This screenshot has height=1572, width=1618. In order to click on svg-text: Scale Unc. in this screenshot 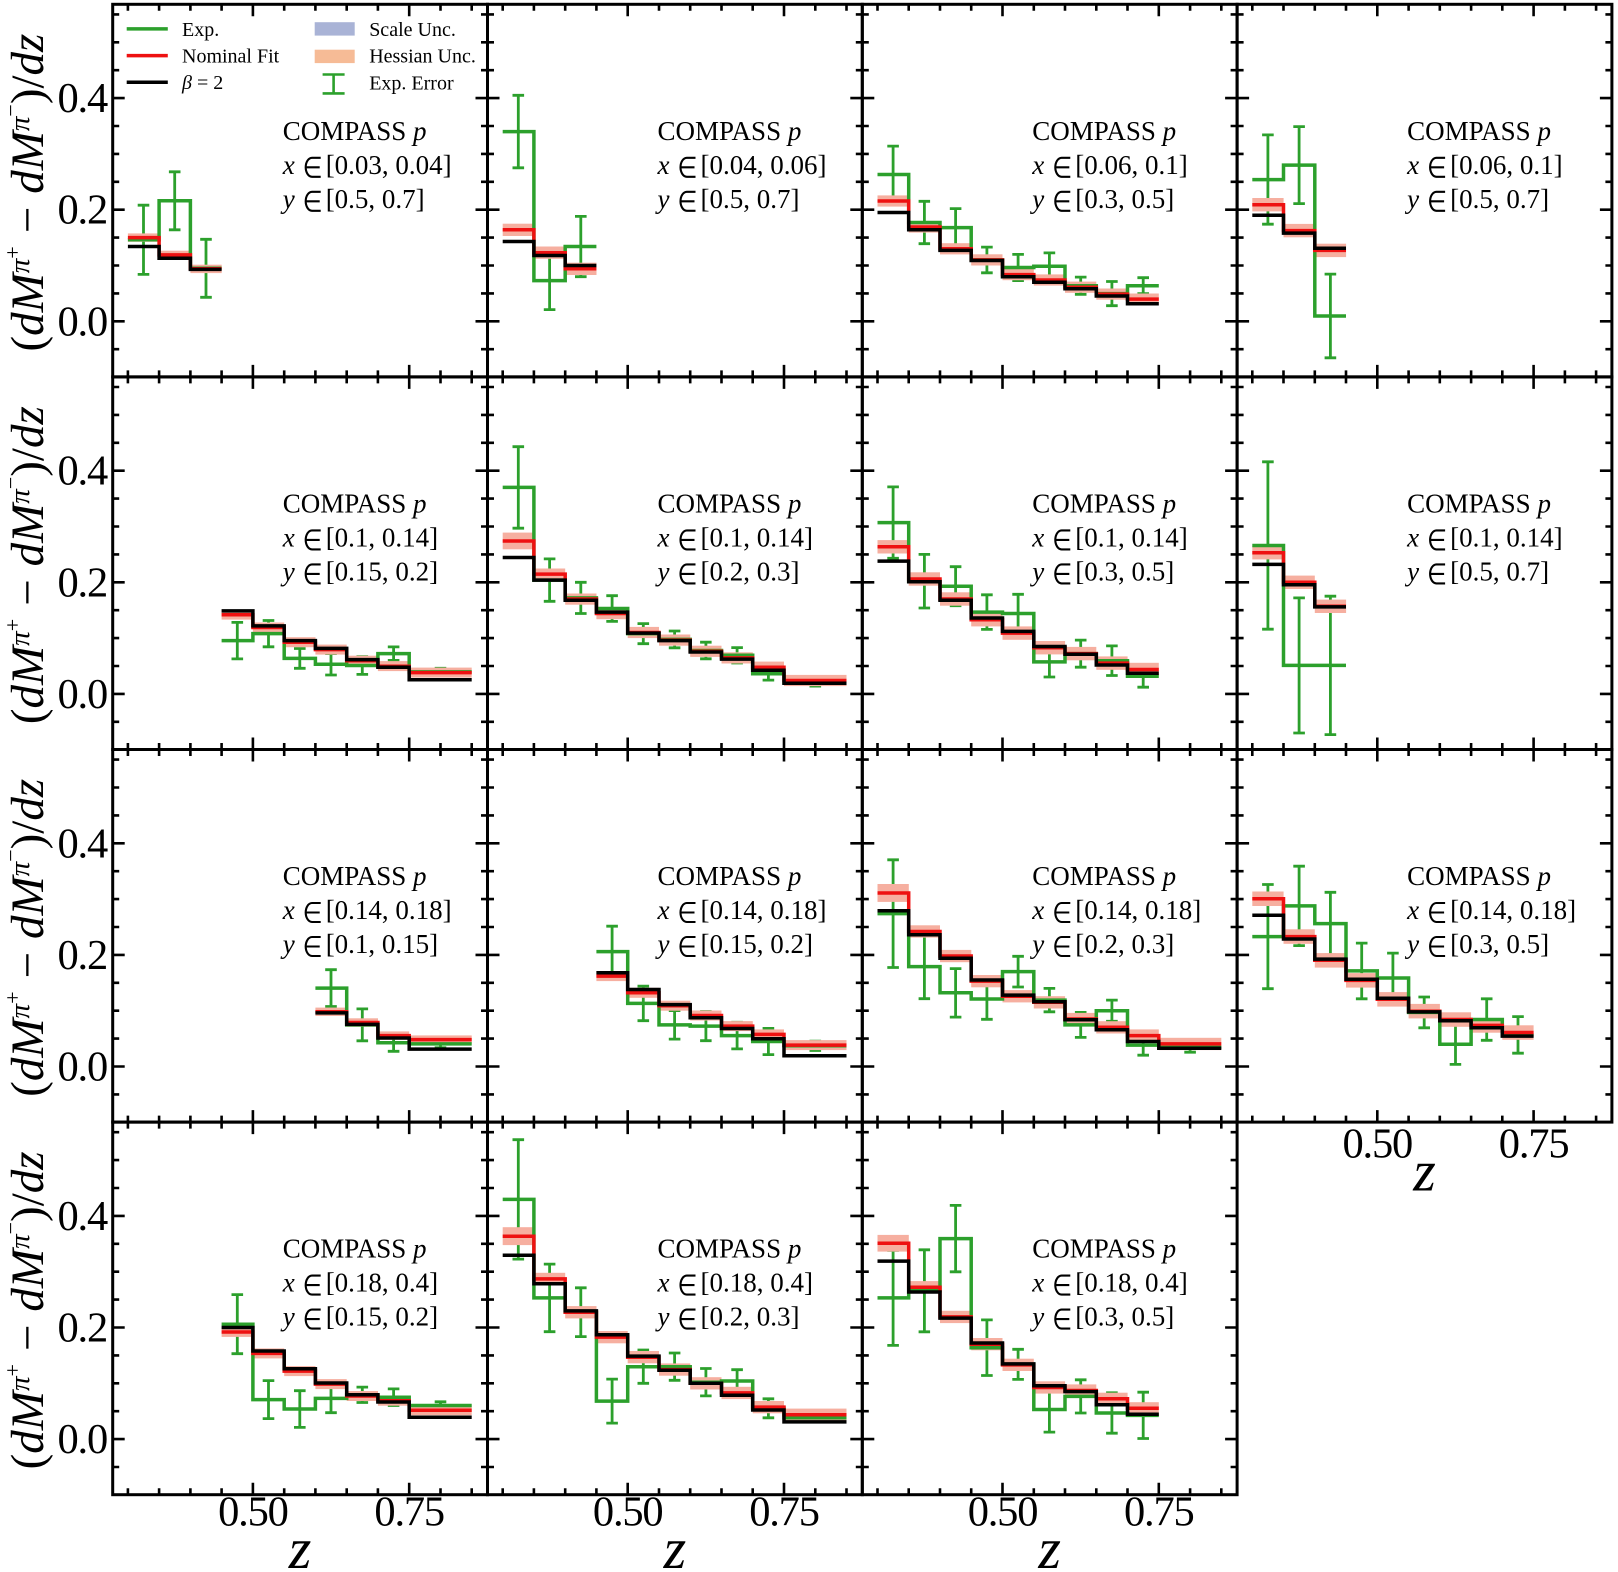, I will do `click(412, 30)`.